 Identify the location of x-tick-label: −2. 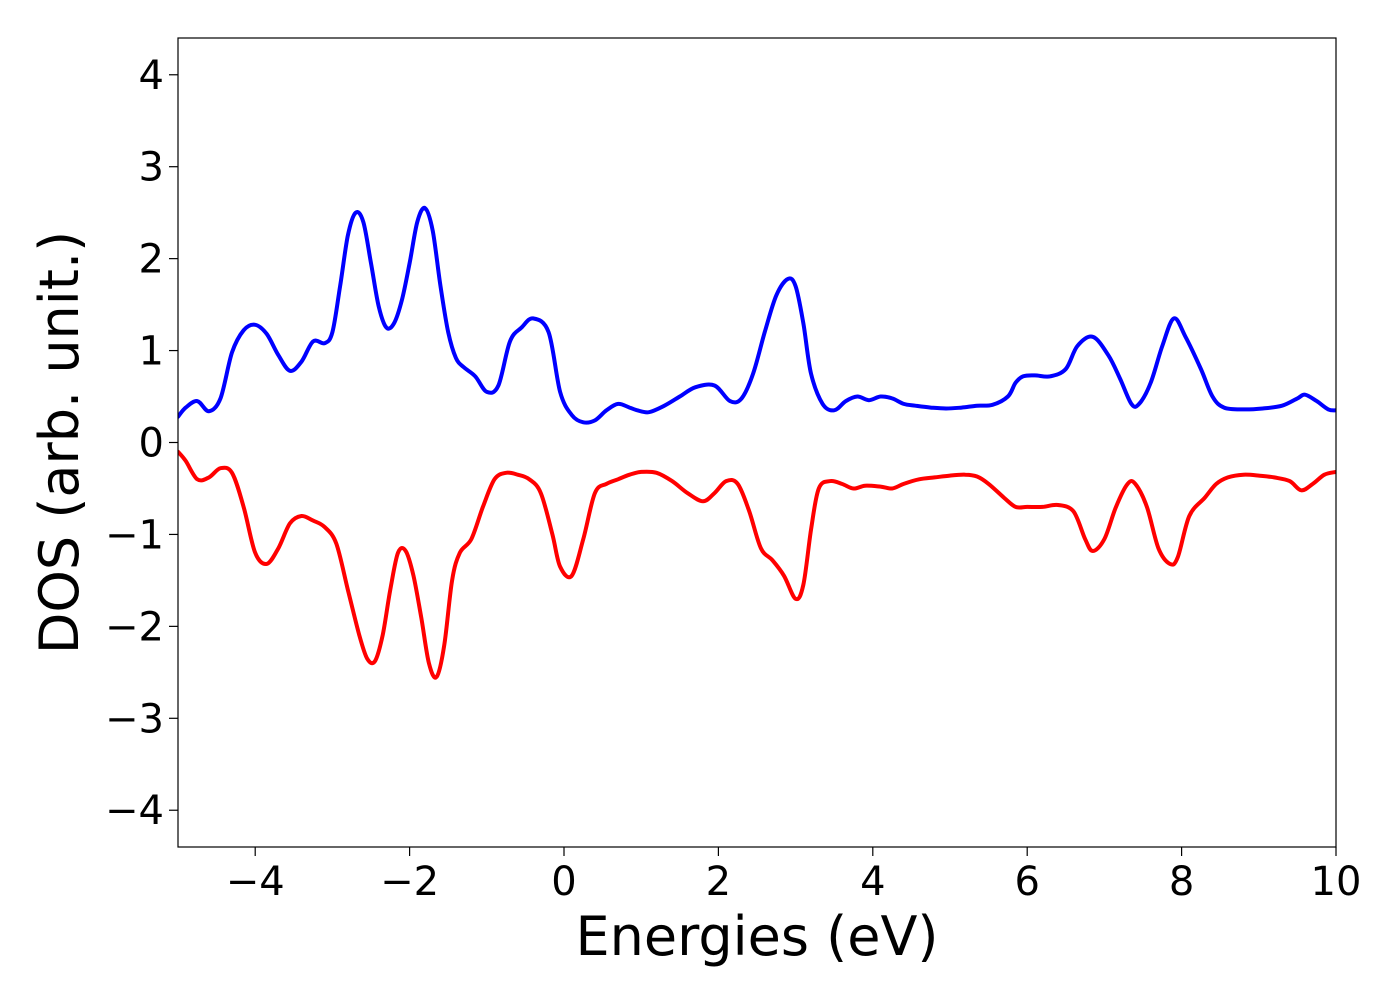
(409, 882).